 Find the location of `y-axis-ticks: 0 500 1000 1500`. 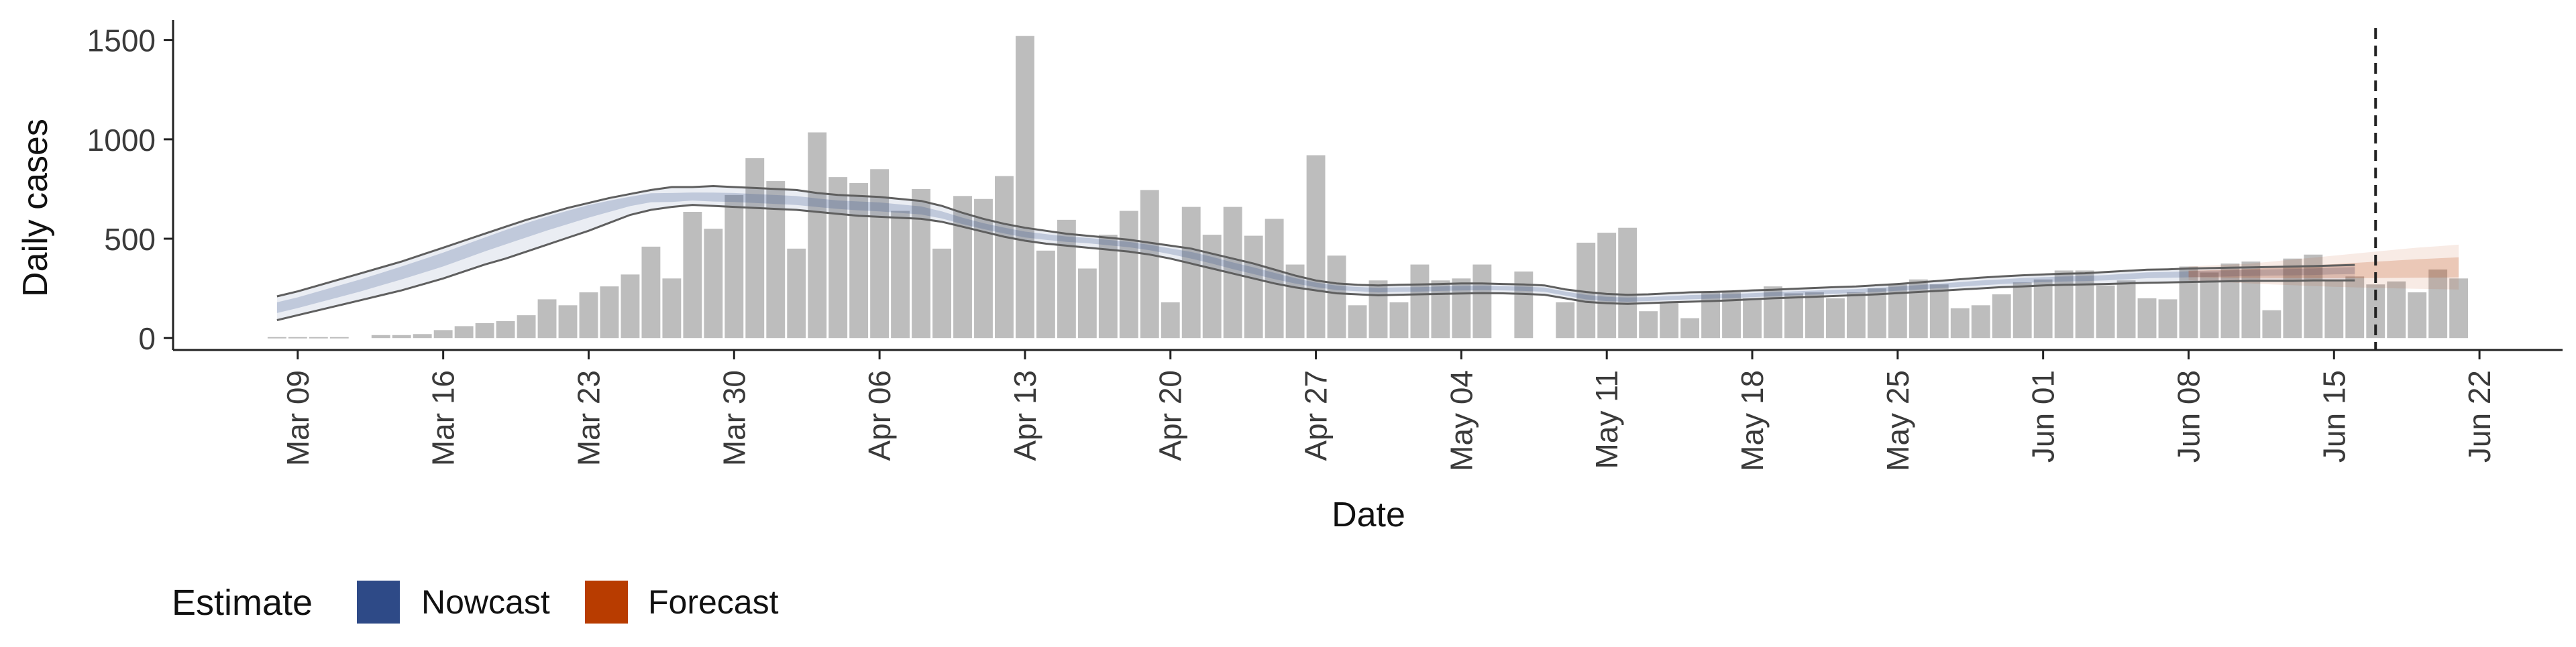

y-axis-ticks: 0 500 1000 1500 is located at coordinates (130, 190).